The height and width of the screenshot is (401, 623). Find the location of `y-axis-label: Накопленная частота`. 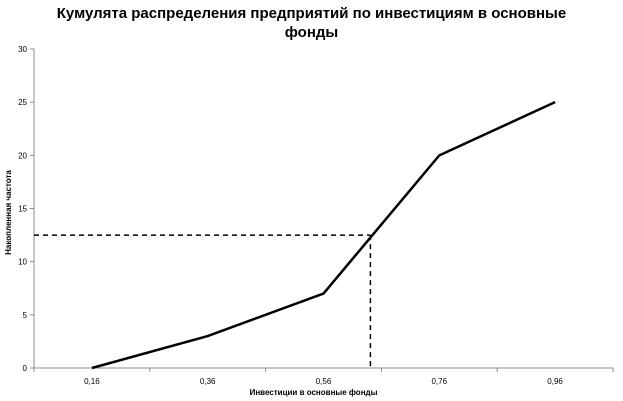

y-axis-label: Накопленная частота is located at coordinates (8, 212).